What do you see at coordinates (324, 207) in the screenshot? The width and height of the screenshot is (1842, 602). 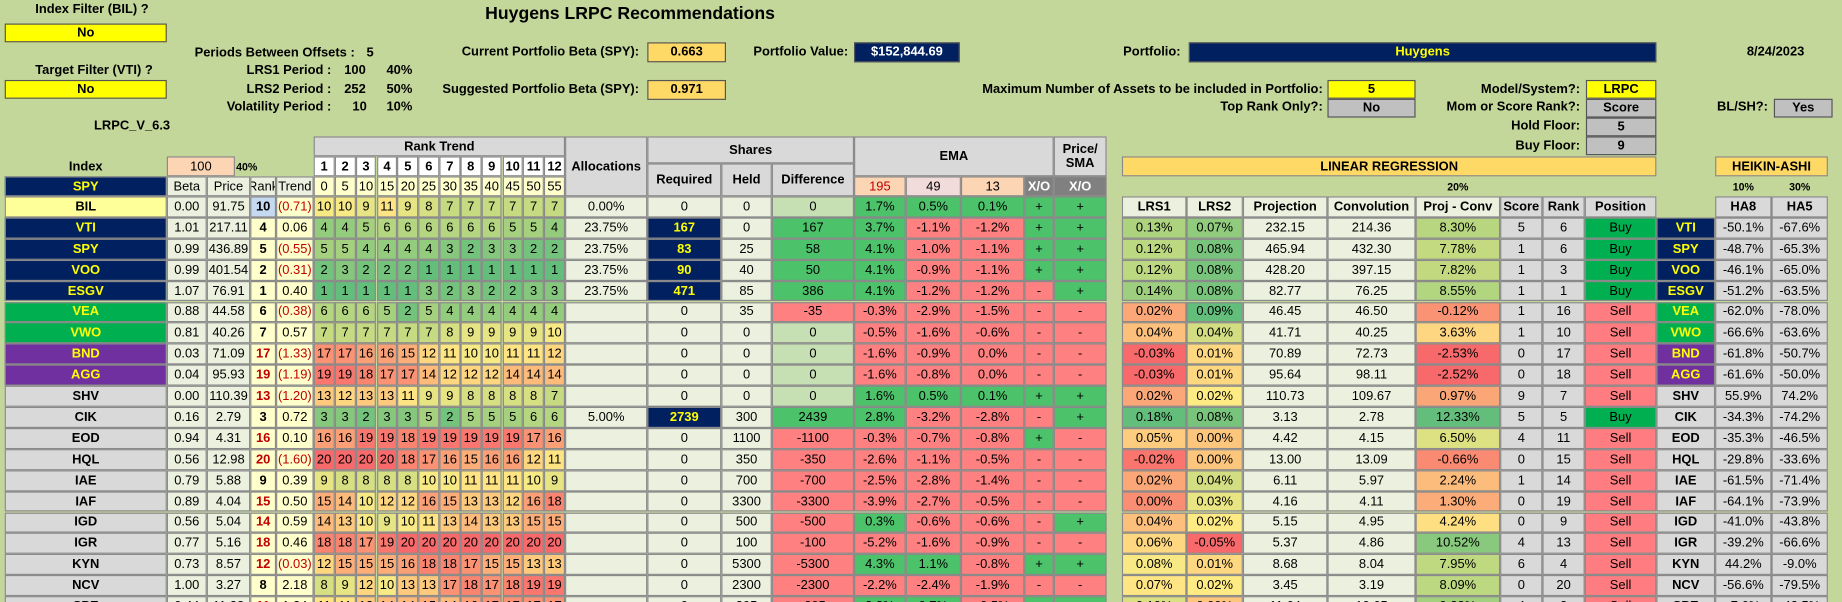 I see `rank-trend: 10` at bounding box center [324, 207].